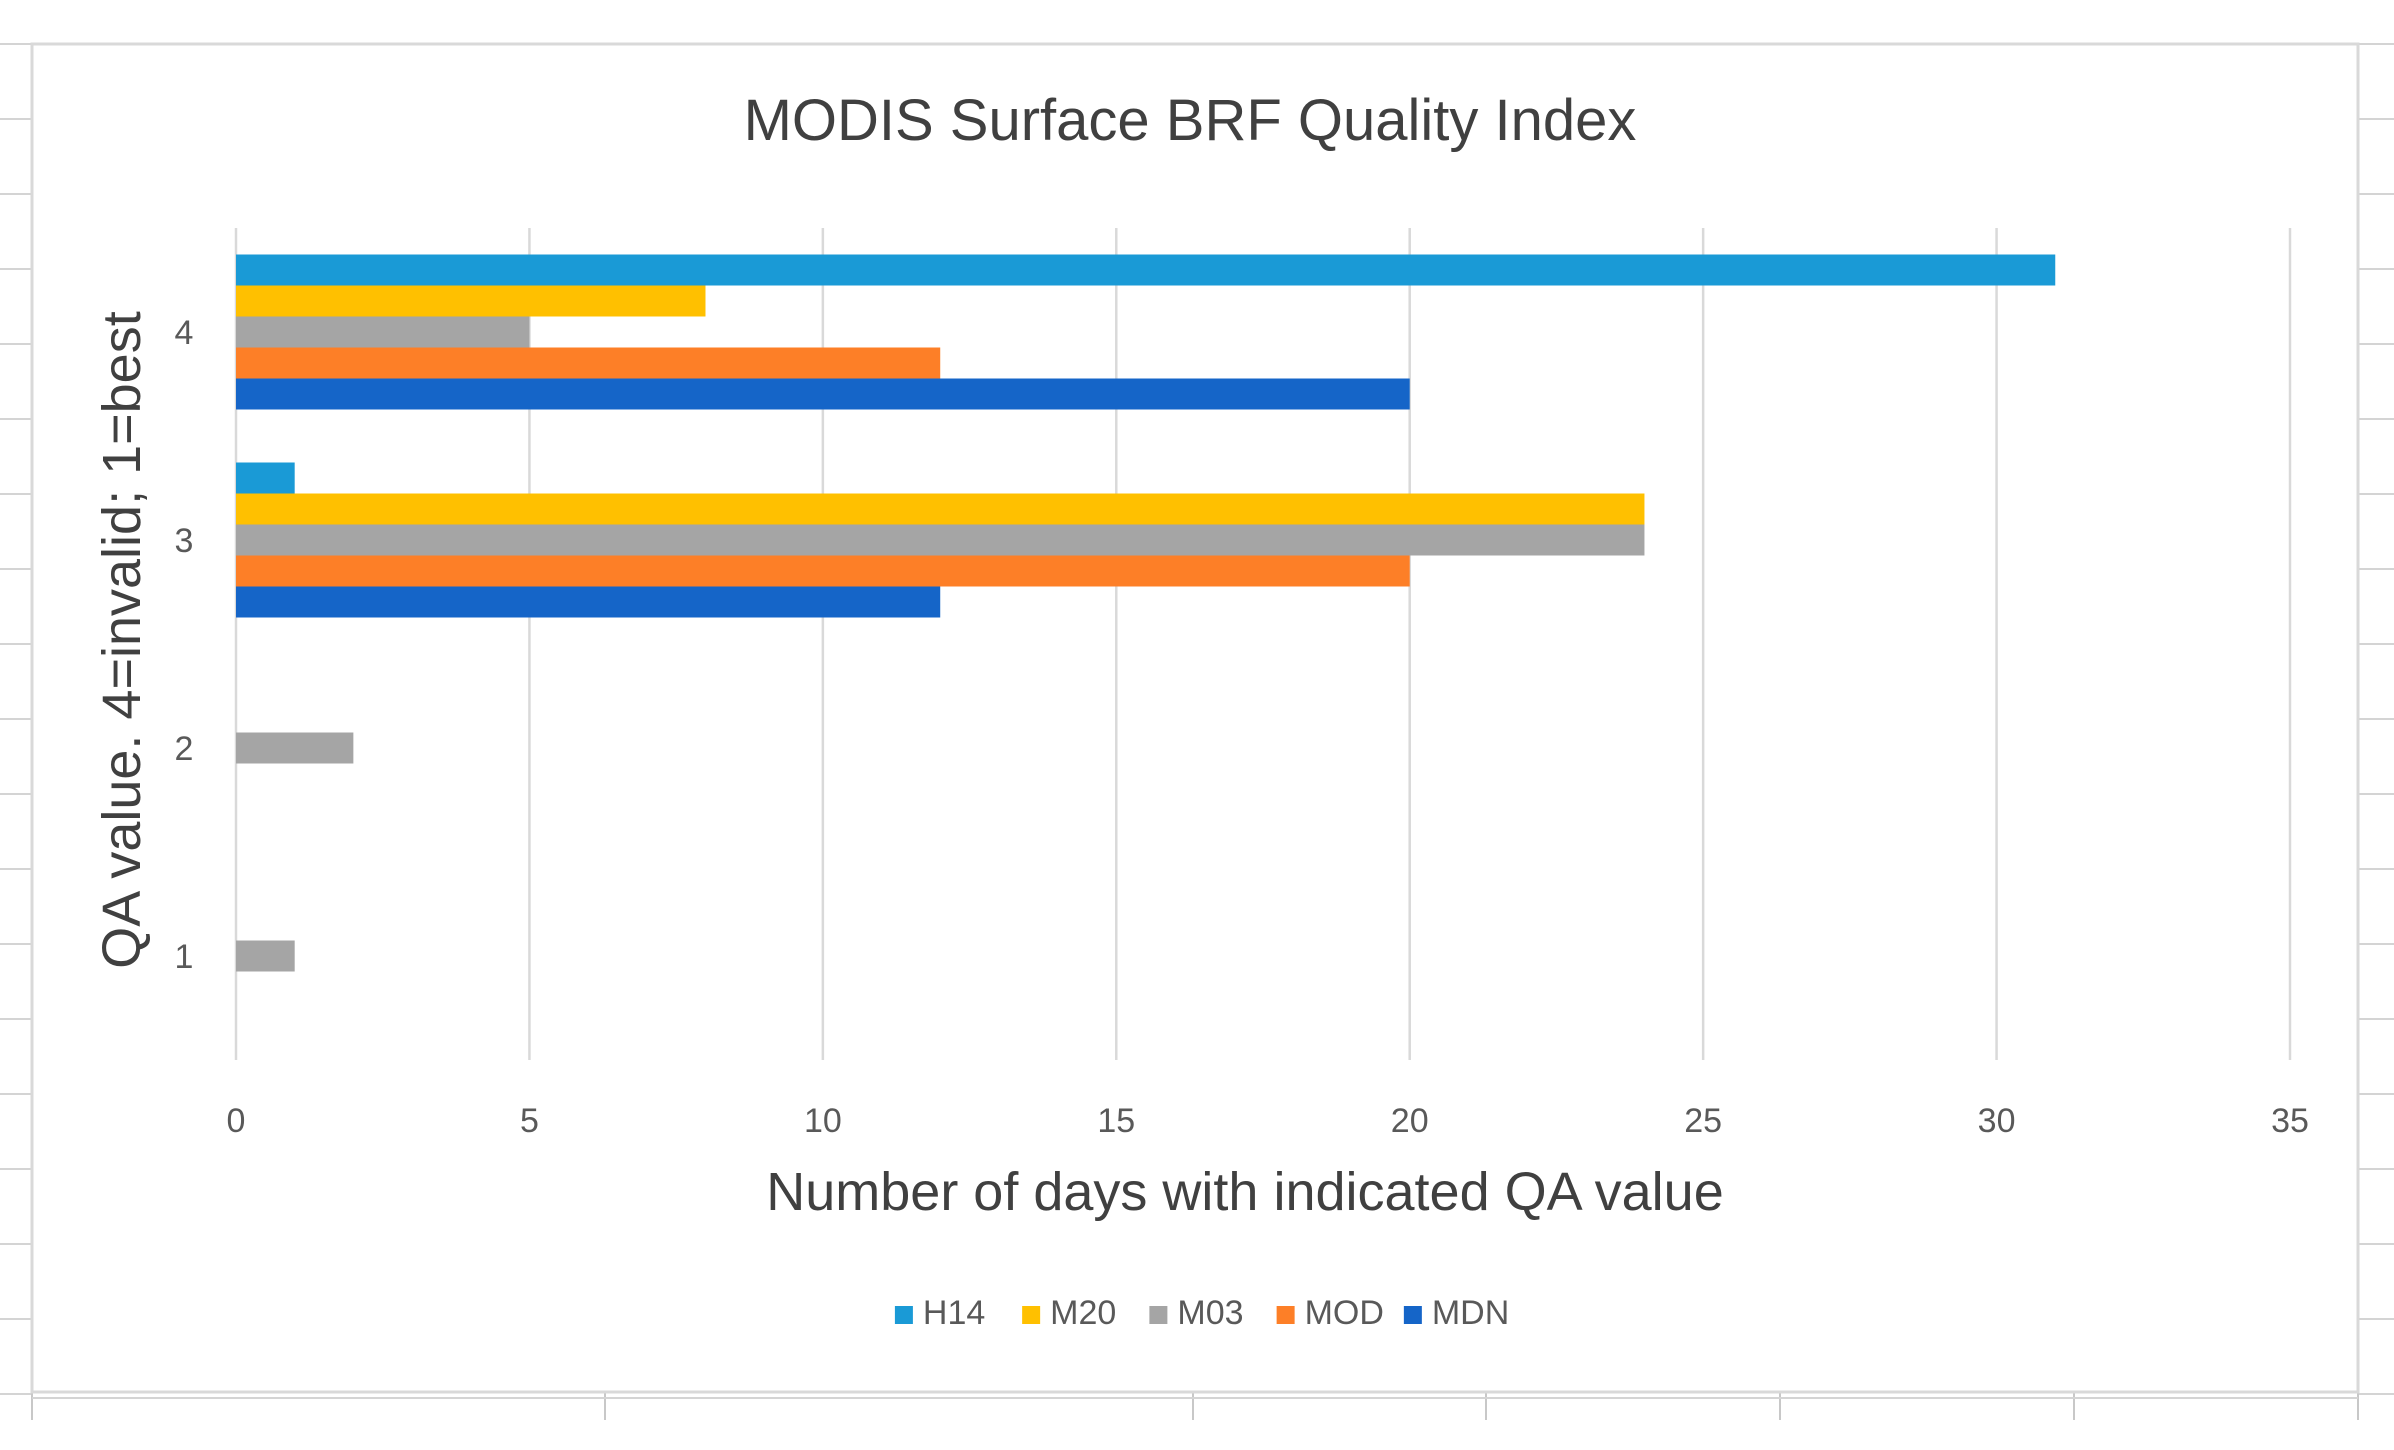 The height and width of the screenshot is (1450, 2394). Describe the element at coordinates (265, 956) in the screenshot. I see `bar-m03-qa1` at that location.